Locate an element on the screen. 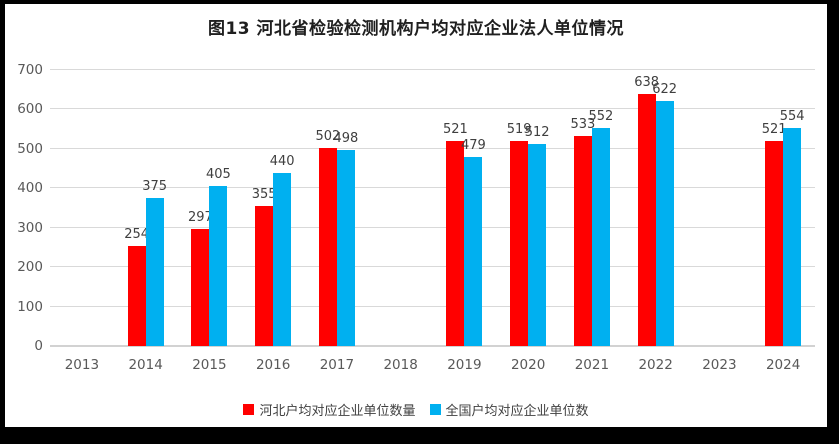  y-tick-label: 0 is located at coordinates (38, 346).